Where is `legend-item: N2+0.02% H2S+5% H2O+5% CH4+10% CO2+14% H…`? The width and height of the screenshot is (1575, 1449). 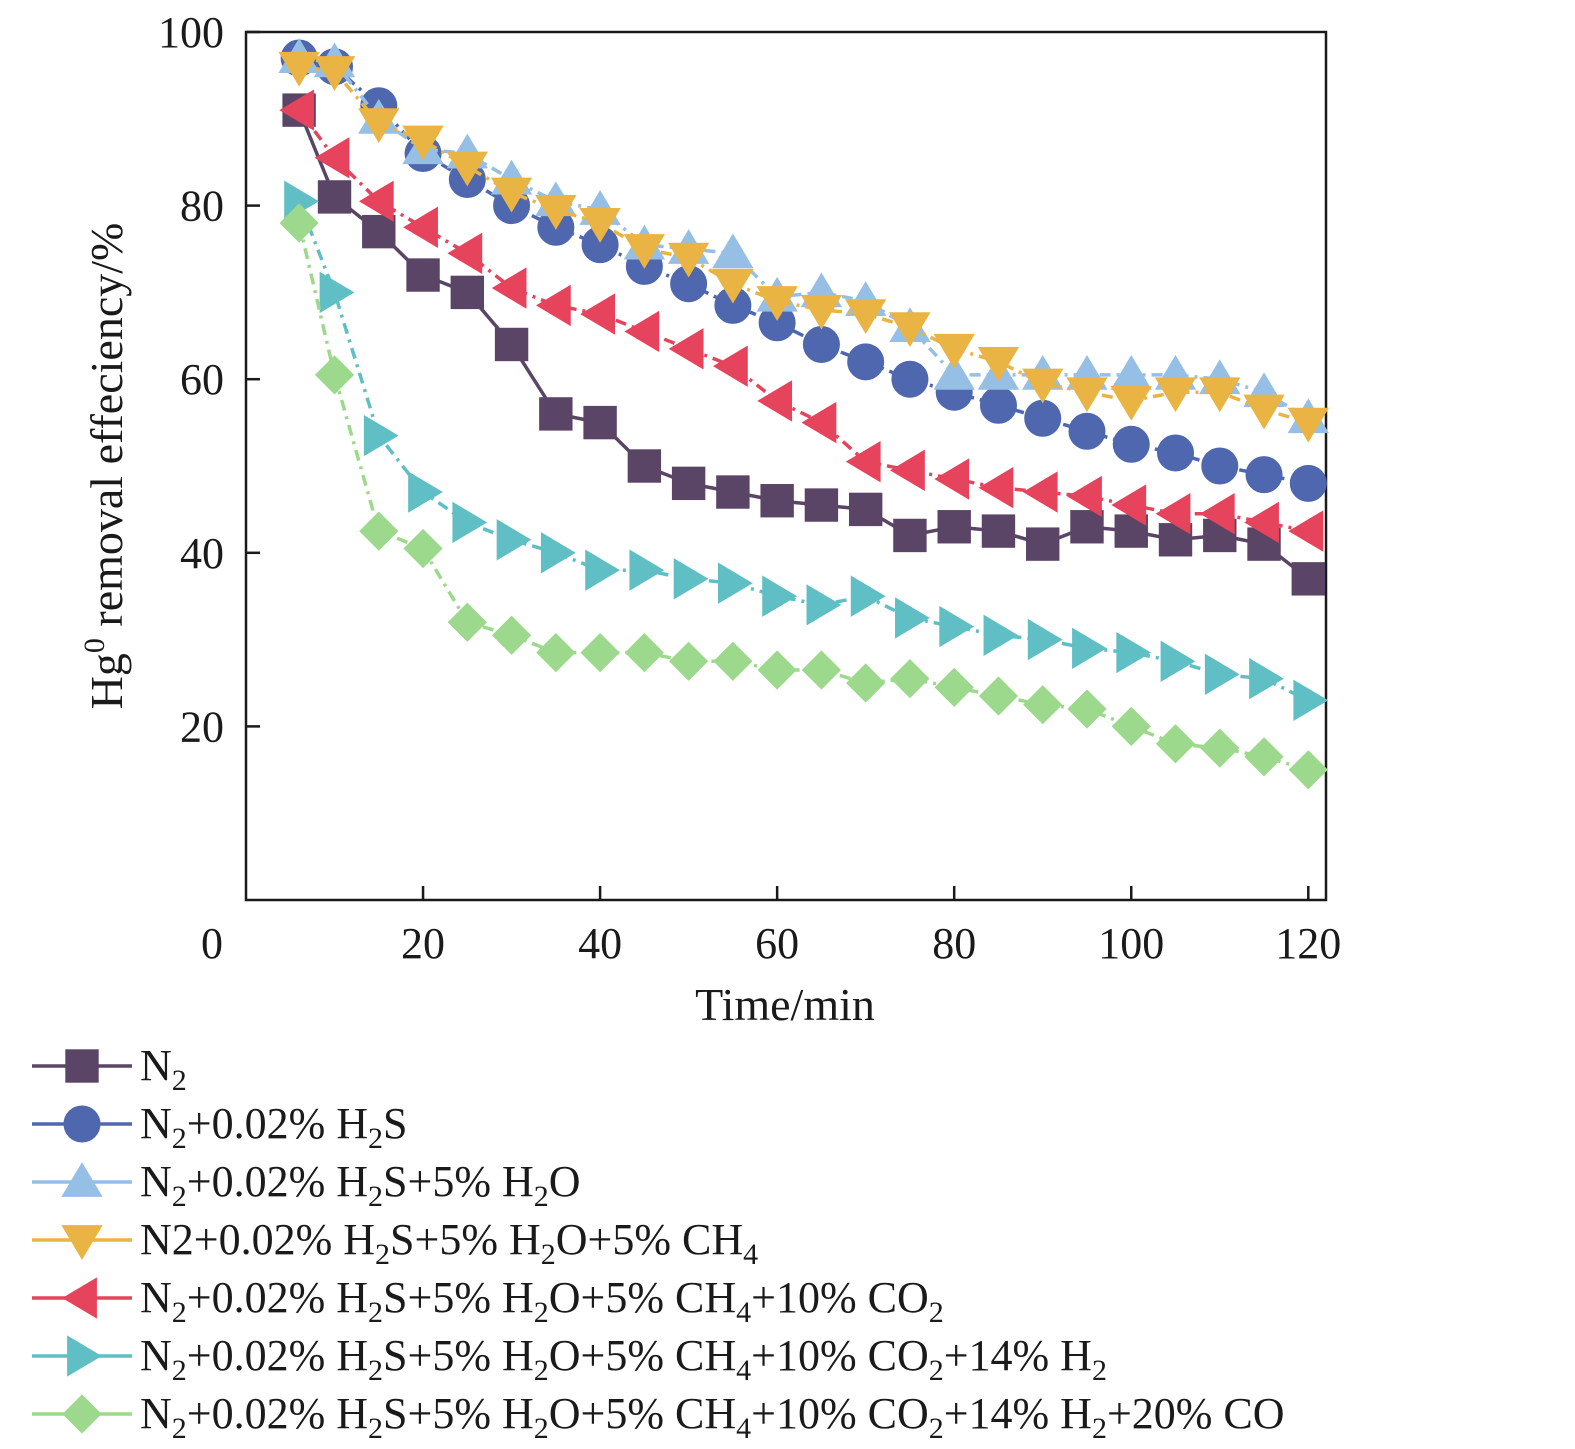
legend-item: N2+0.02% H2S+5% H2O+5% CH4+10% CO2+14% H… is located at coordinates (569, 1359).